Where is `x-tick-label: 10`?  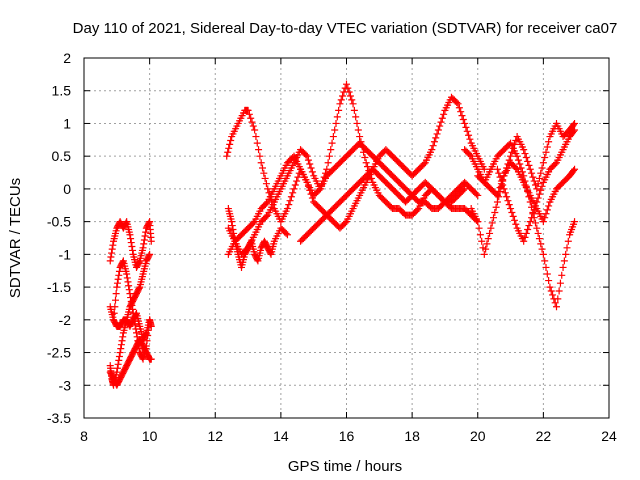
x-tick-label: 10 is located at coordinates (150, 436).